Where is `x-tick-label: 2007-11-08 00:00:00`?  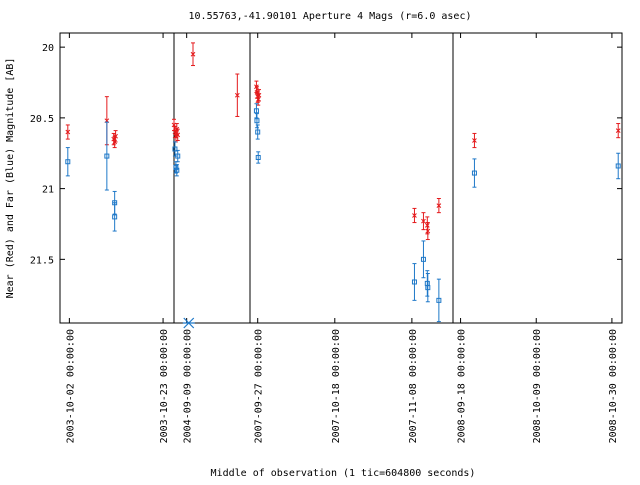
x-tick-label: 2007-11-08 00:00:00 is located at coordinates (413, 386).